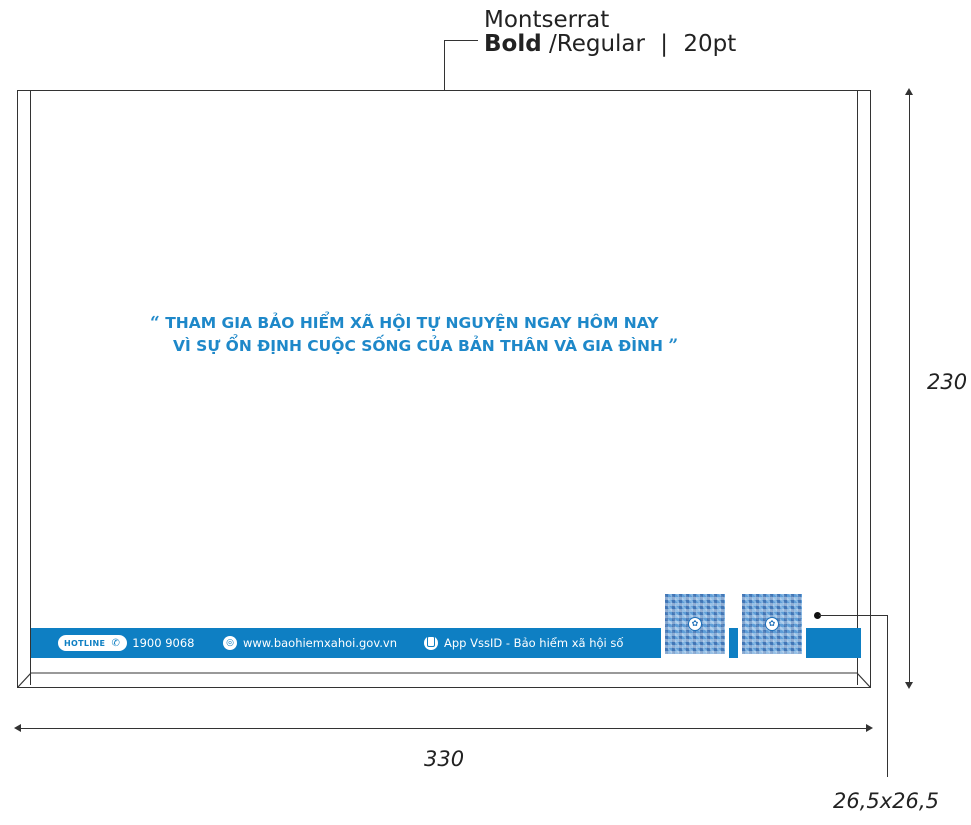  Describe the element at coordinates (817, 615) in the screenshot. I see `qr-leader-dot` at that location.